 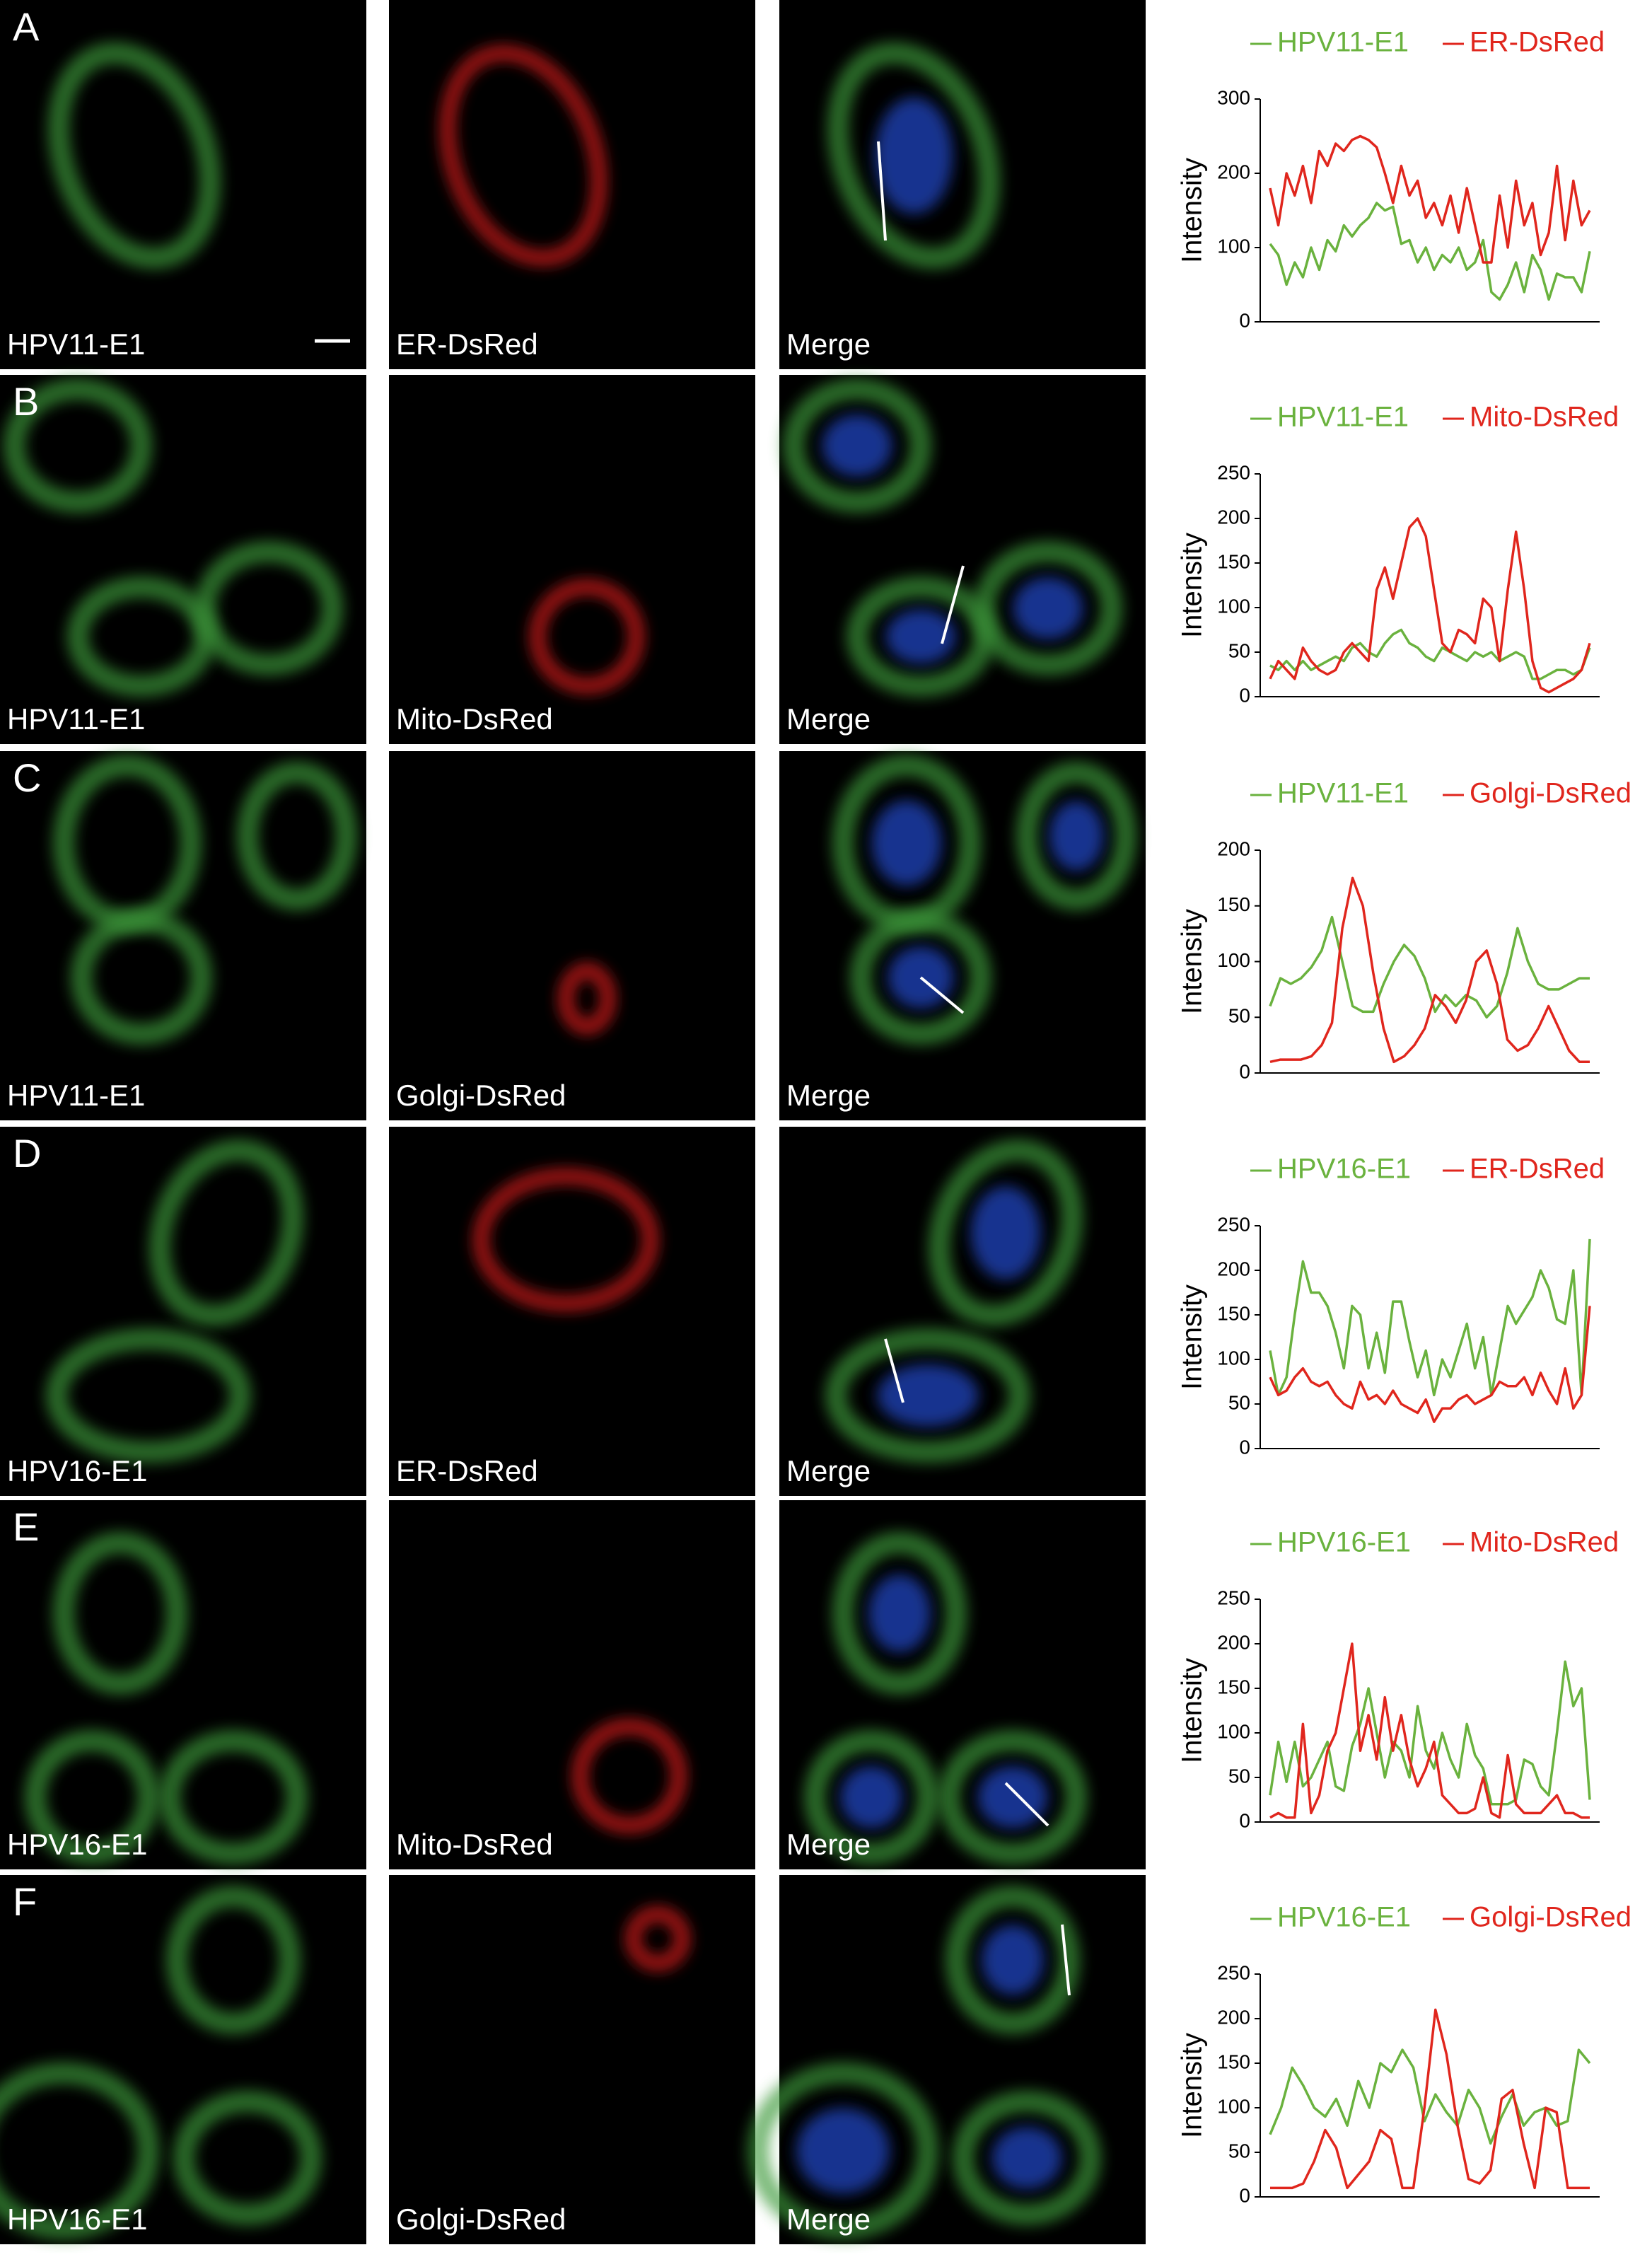 I want to click on channel-label: Golgi-DsRed, so click(x=481, y=1095).